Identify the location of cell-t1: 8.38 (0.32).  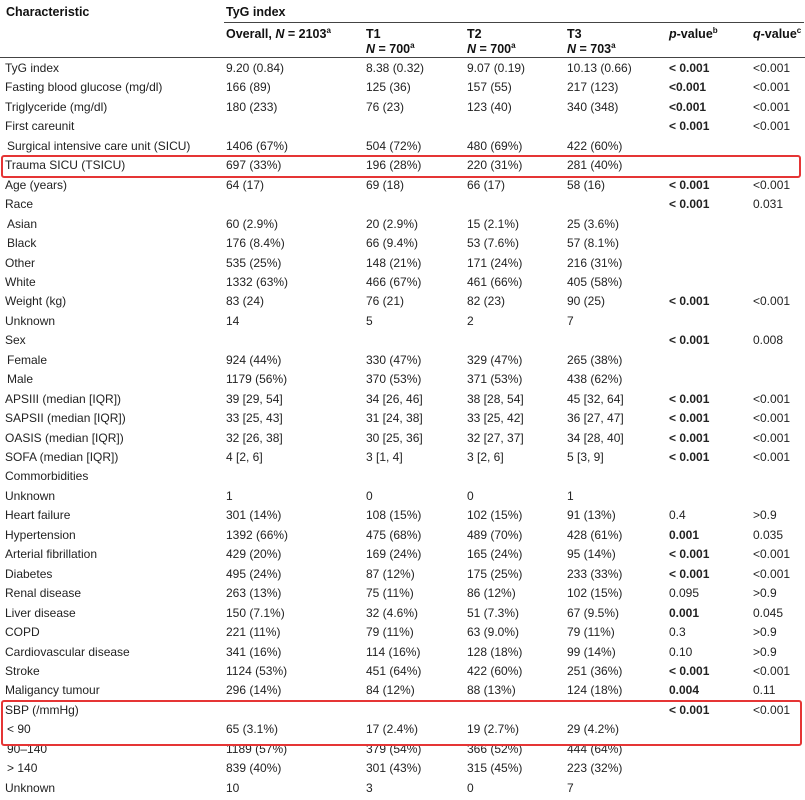
(395, 68).